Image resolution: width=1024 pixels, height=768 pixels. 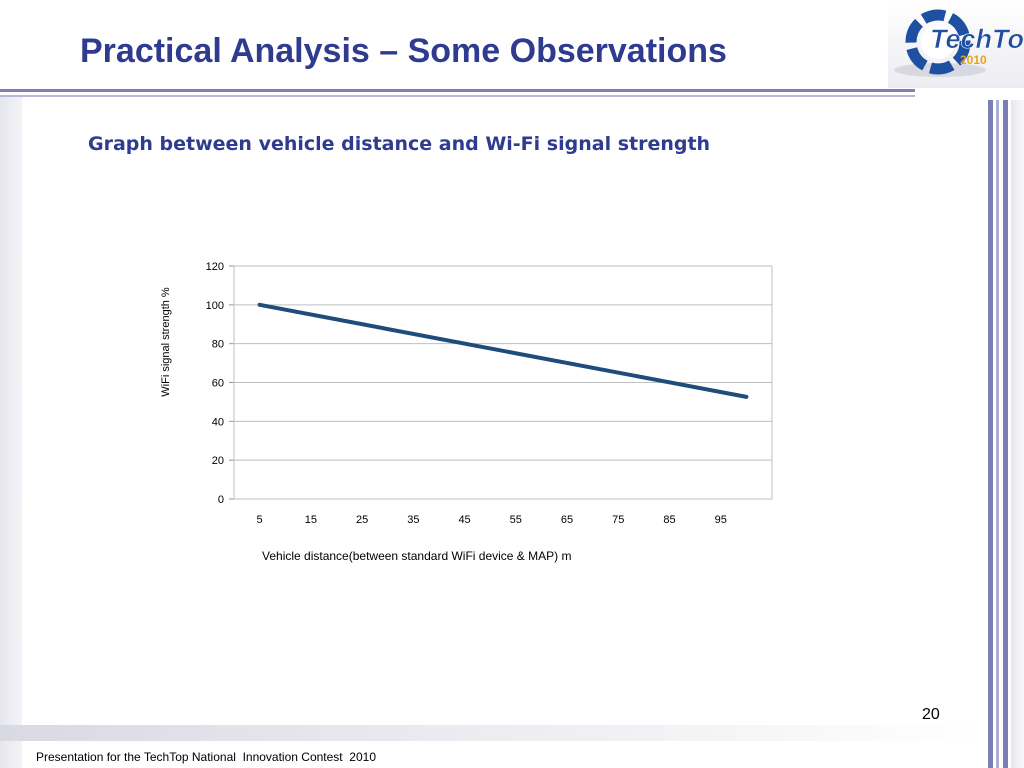 What do you see at coordinates (311, 520) in the screenshot?
I see `x-tick-label: 15` at bounding box center [311, 520].